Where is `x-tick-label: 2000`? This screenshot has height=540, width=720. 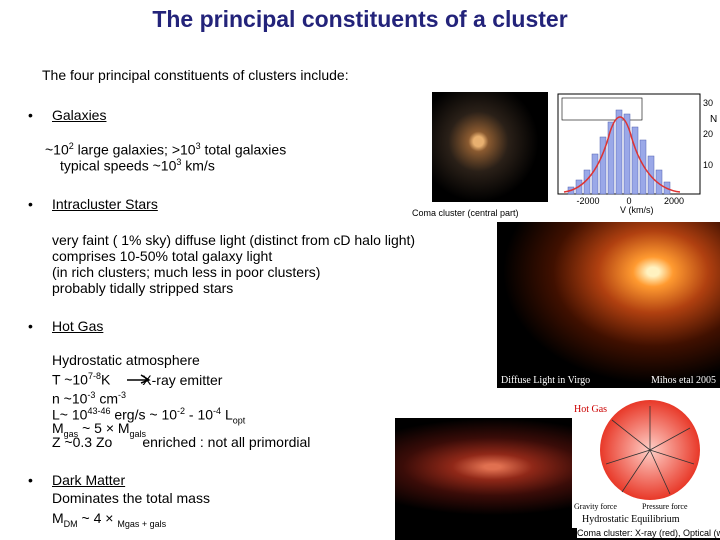 x-tick-label: 2000 is located at coordinates (674, 201).